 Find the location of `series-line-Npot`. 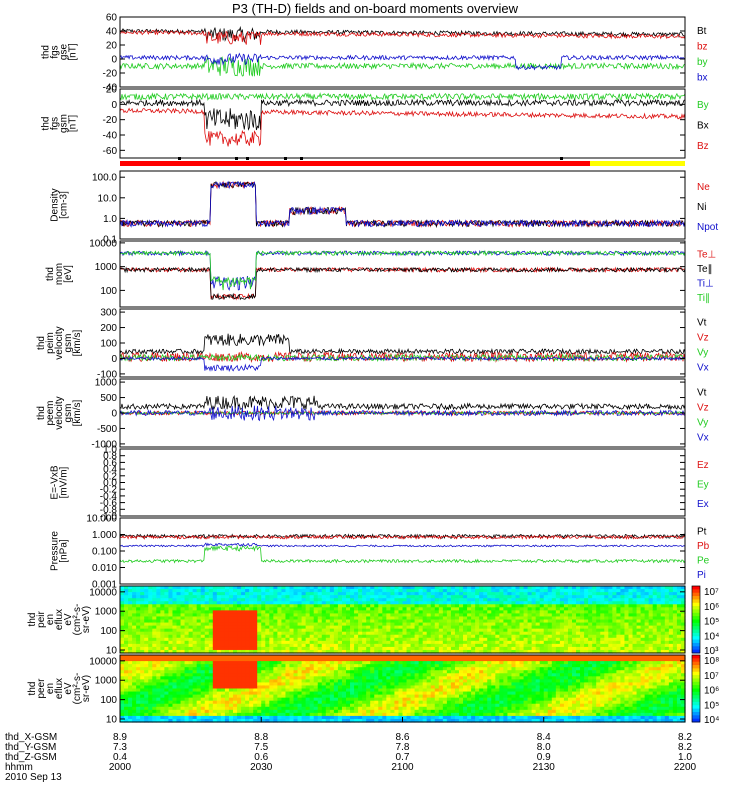

series-line-Npot is located at coordinates (402, 204).